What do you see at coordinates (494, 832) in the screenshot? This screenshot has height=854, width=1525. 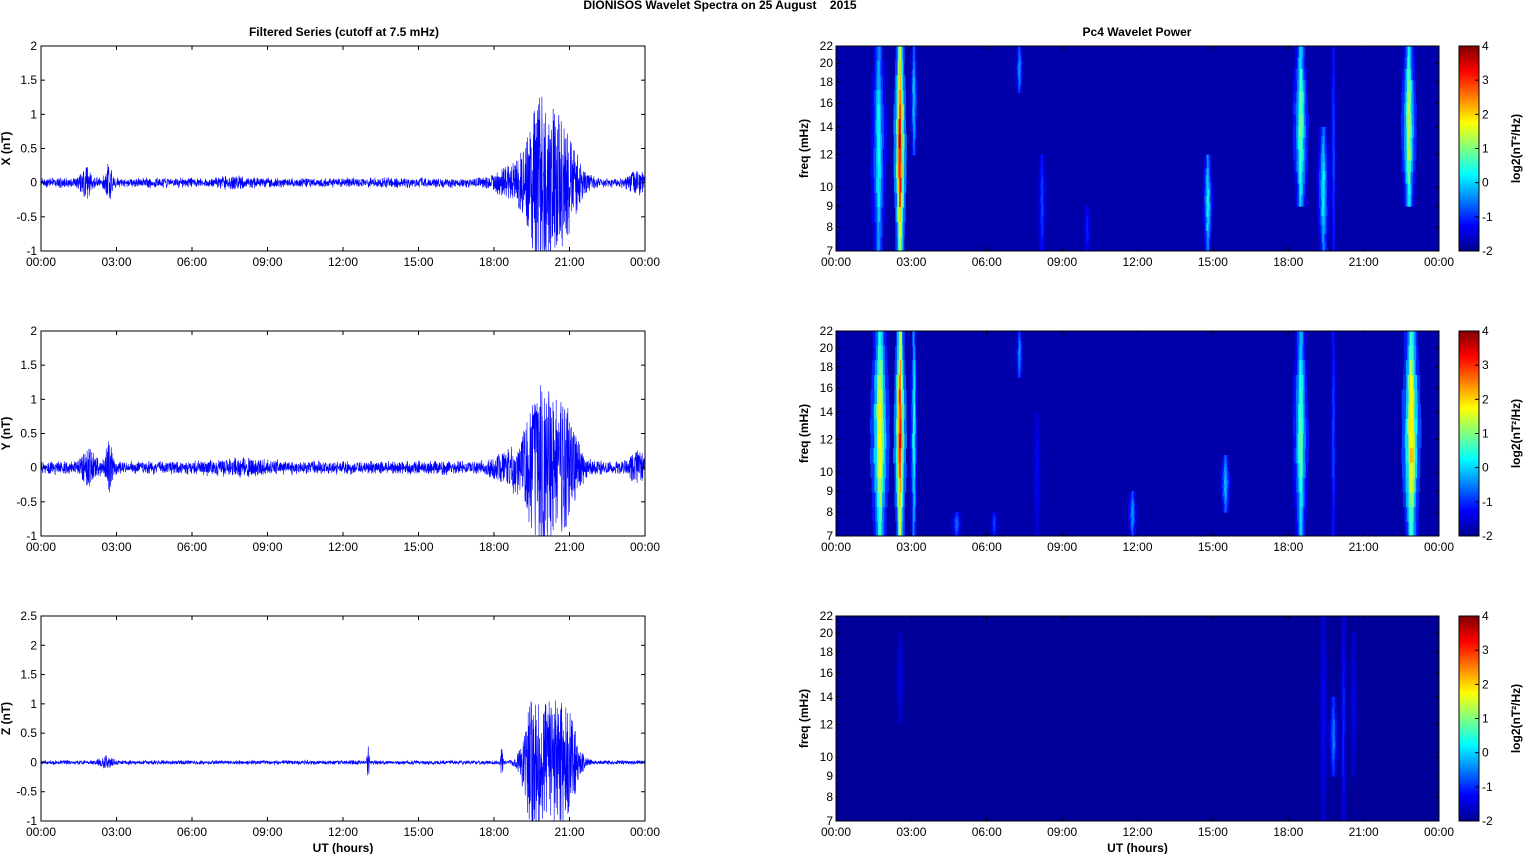 I see `line-chart-3-xtick-label: 18:00` at bounding box center [494, 832].